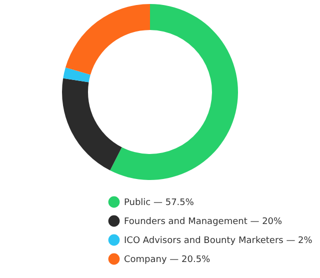  What do you see at coordinates (203, 222) in the screenshot?
I see `legend-label: Founders and Management — 20%` at bounding box center [203, 222].